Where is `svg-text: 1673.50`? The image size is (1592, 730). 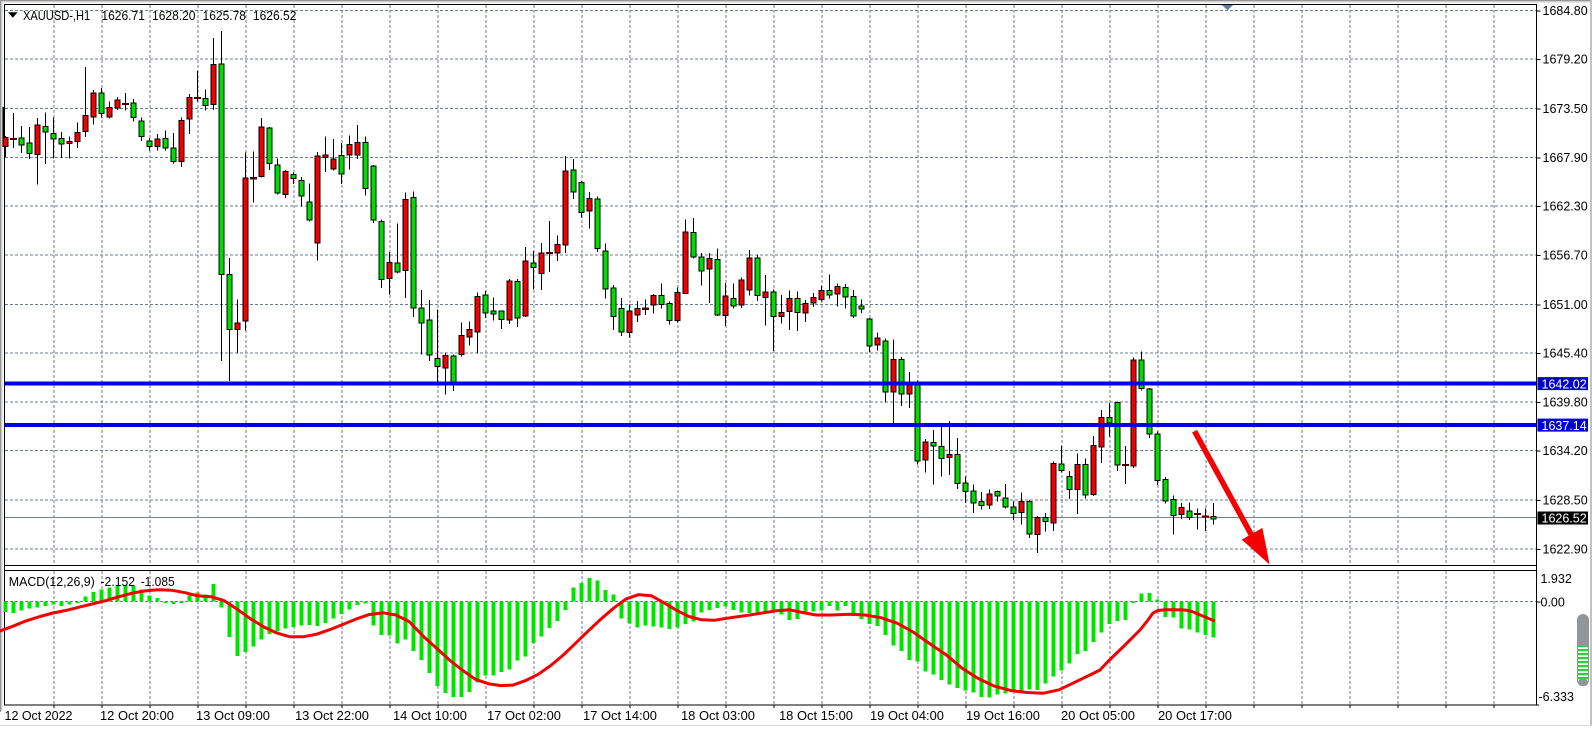 svg-text: 1673.50 is located at coordinates (1565, 109).